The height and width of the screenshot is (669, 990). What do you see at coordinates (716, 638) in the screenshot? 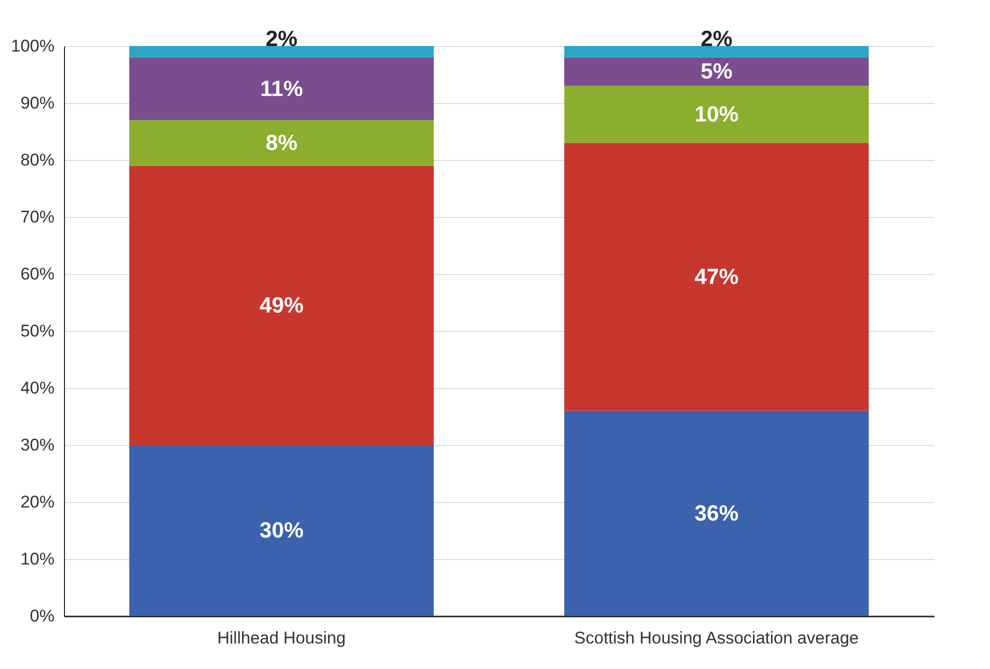
I see `x-tick-label: Scottish Housing Association average` at bounding box center [716, 638].